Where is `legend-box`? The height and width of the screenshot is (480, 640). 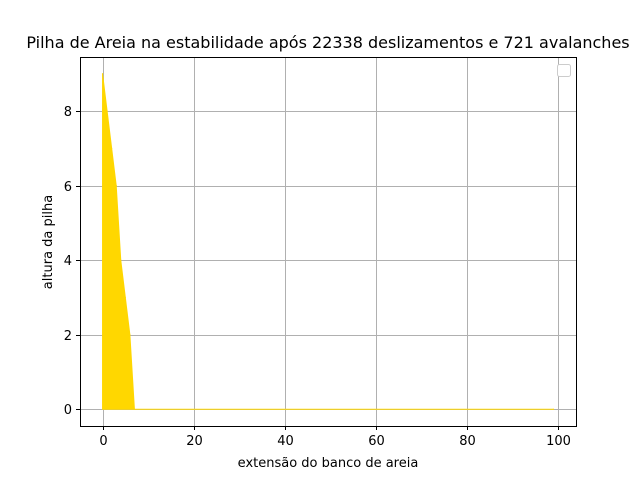
legend-box is located at coordinates (564, 70).